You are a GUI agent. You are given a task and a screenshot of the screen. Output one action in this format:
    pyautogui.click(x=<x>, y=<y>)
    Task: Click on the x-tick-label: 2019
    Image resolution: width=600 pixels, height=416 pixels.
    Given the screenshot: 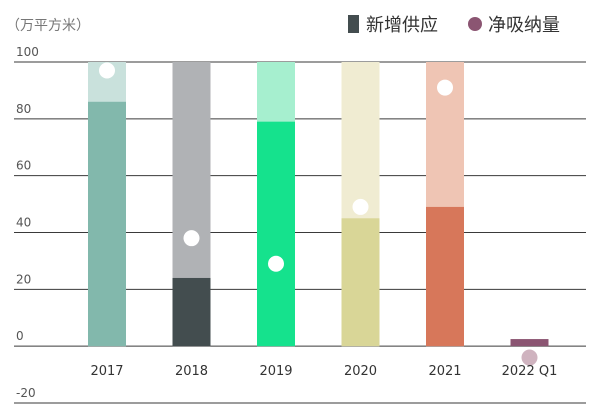 What is the action you would take?
    pyautogui.click(x=275, y=371)
    